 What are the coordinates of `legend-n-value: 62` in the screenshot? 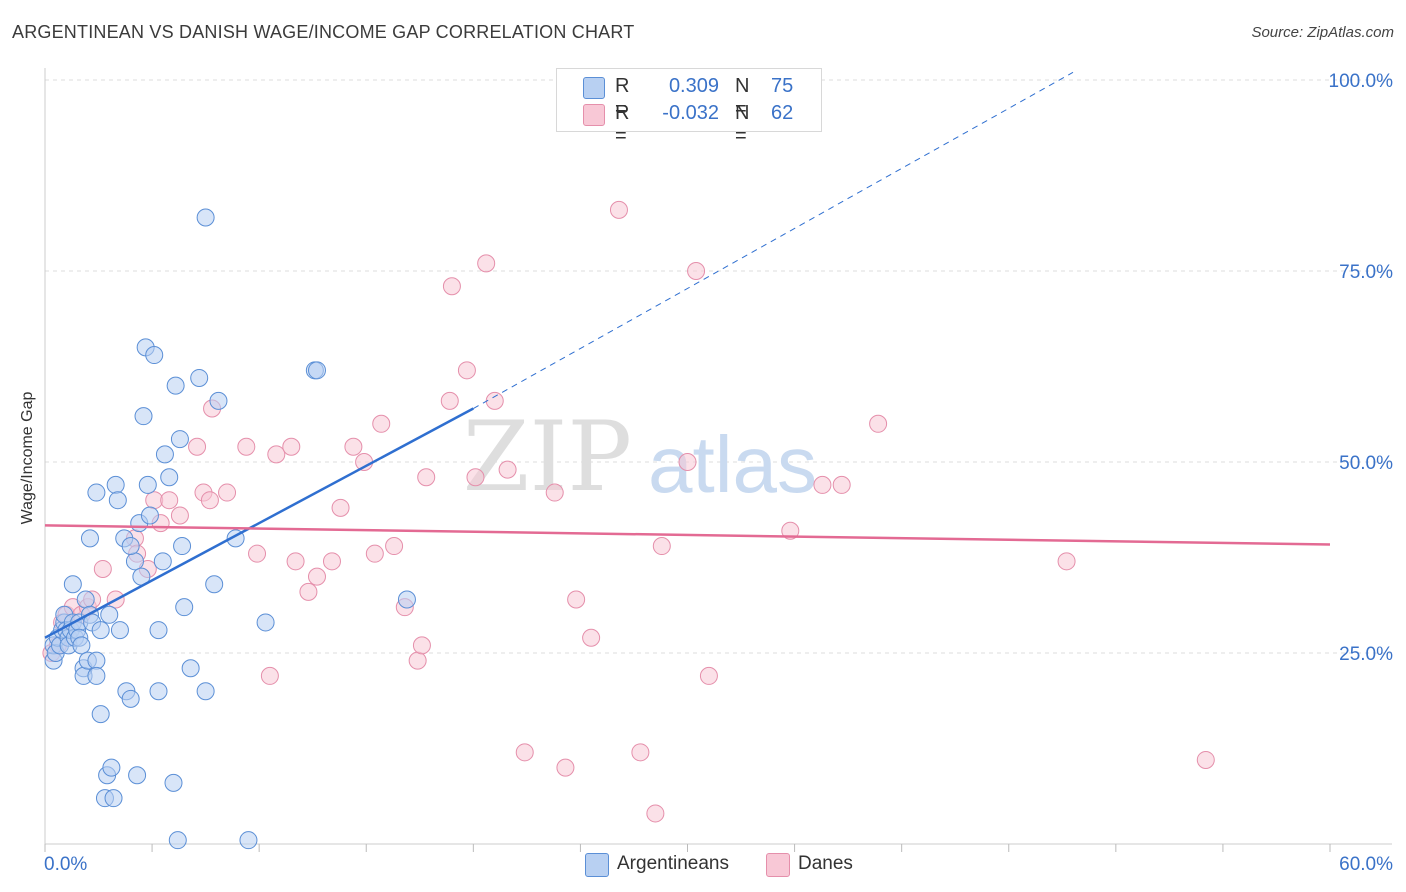 It's located at (782, 113).